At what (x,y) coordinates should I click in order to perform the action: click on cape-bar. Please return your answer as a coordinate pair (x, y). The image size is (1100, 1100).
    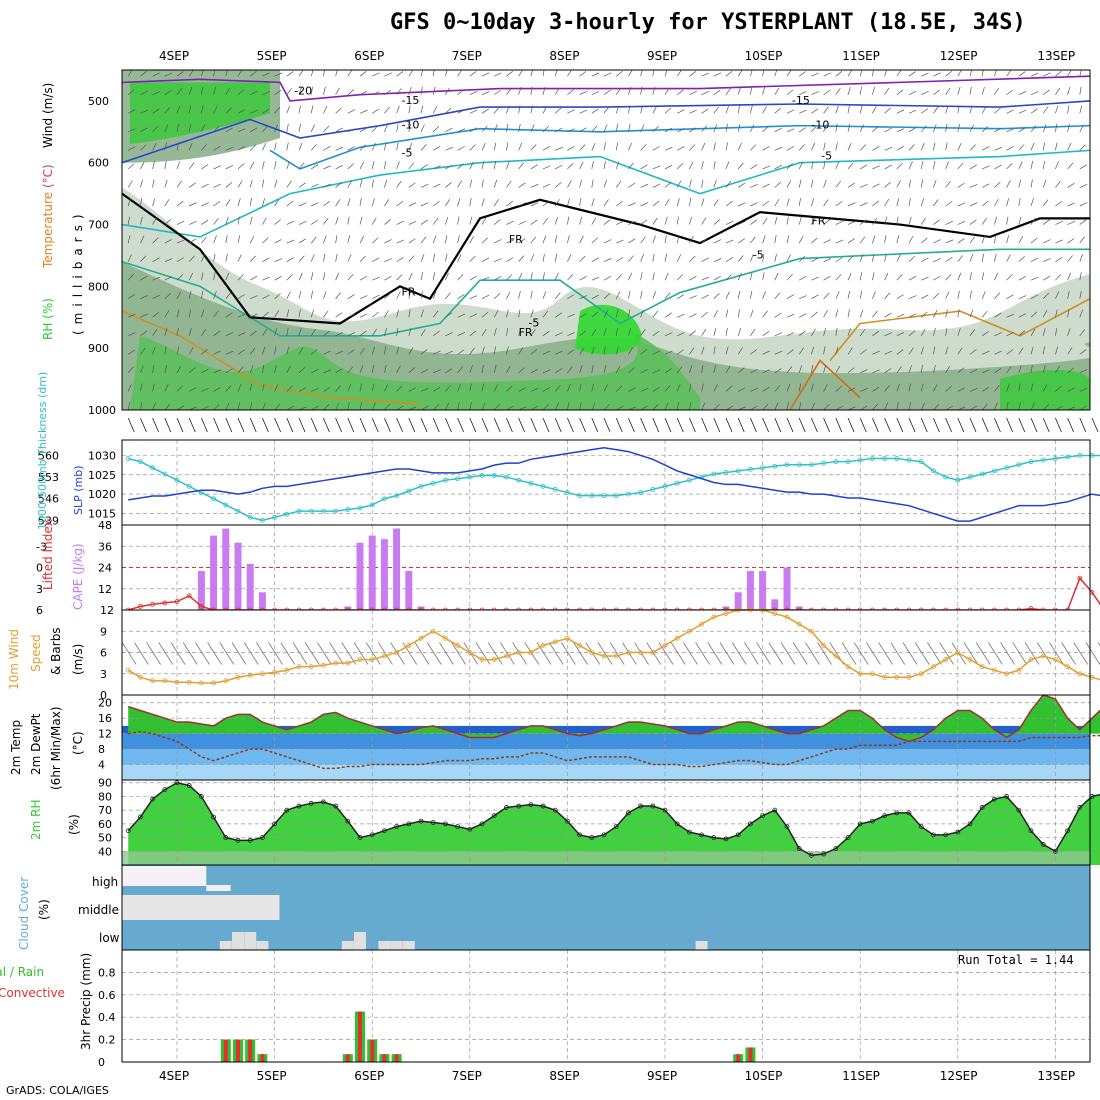
    Looking at the image, I should click on (360, 576).